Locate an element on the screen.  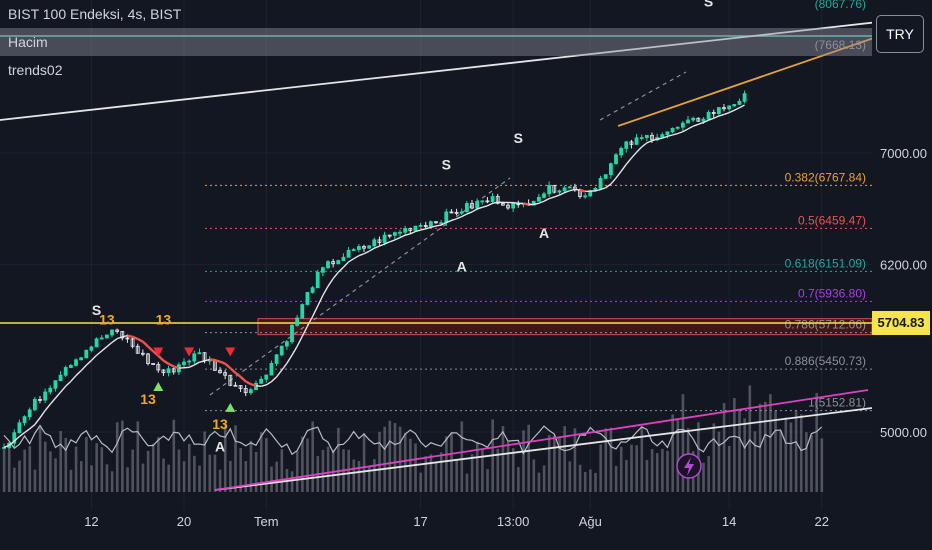
buy-arrow is located at coordinates (230, 407).